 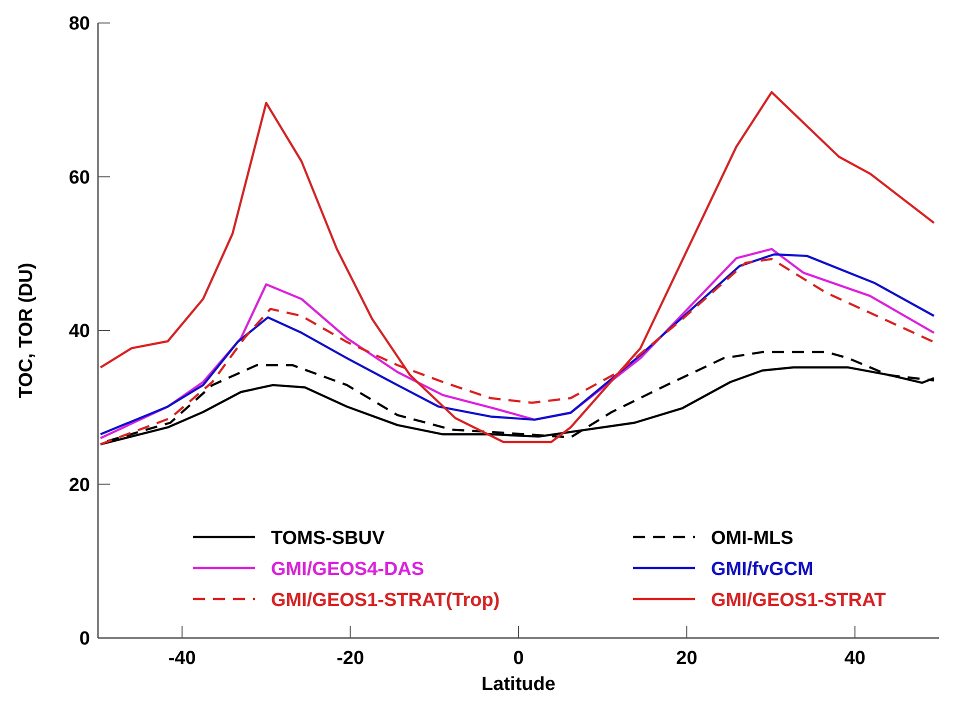 I want to click on legend-label: OMI-MLS, so click(x=752, y=538).